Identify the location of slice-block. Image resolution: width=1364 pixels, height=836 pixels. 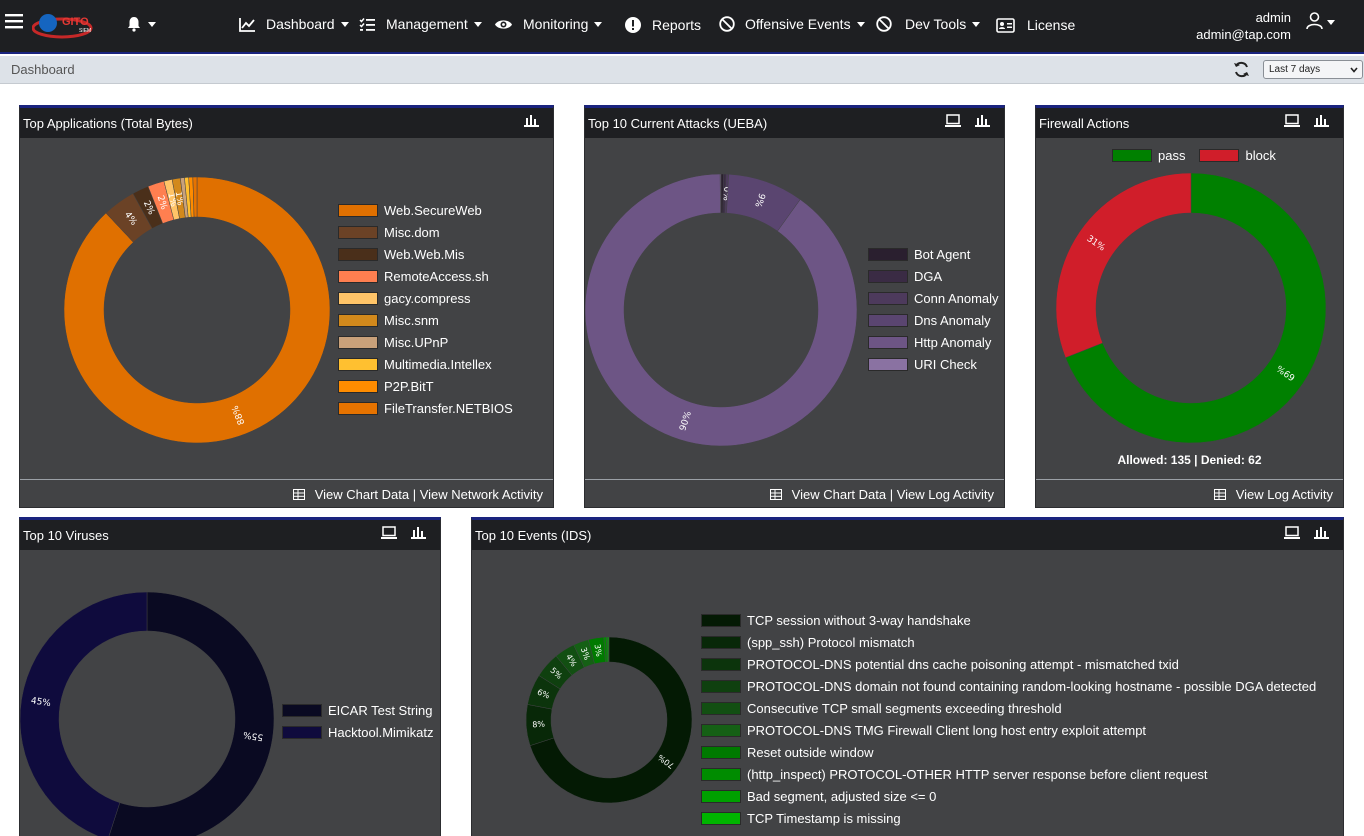
(1123, 265).